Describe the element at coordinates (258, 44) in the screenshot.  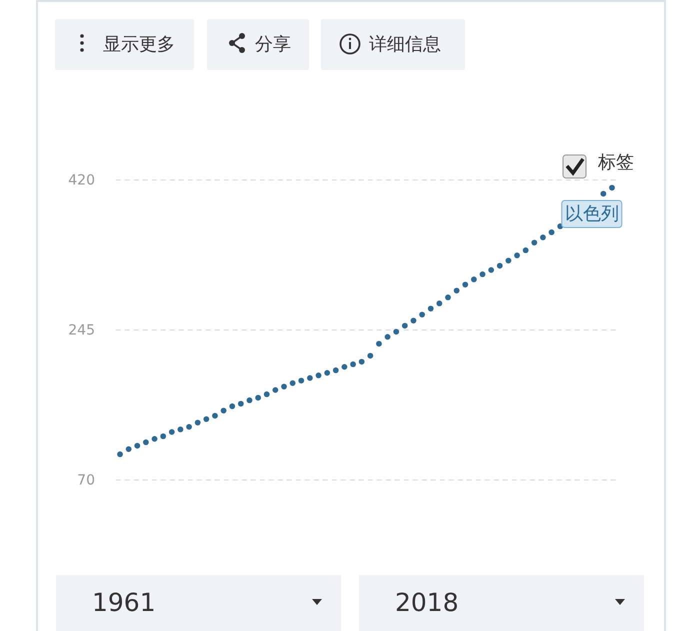
I see `button: 分享` at that location.